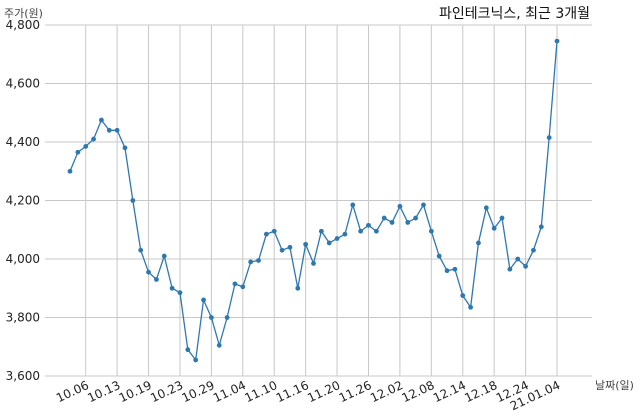 The image size is (640, 419). I want to click on y-axis-label: 주가(원), so click(23, 13).